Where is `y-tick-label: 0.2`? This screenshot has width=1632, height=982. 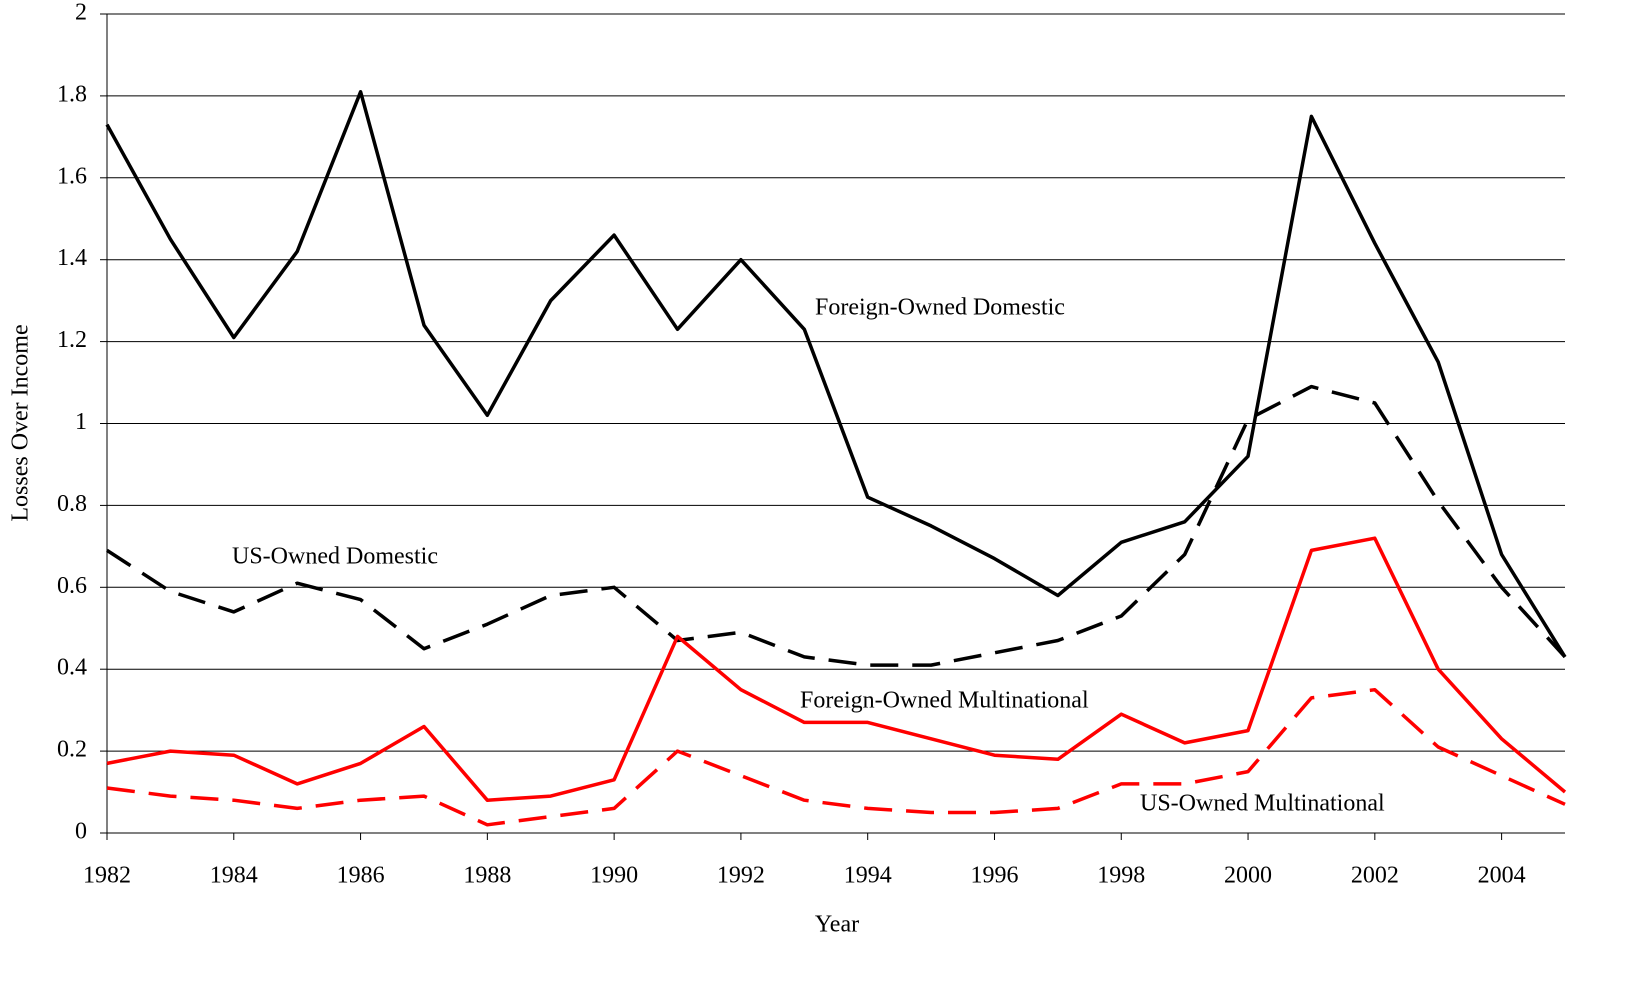 y-tick-label: 0.2 is located at coordinates (72, 750).